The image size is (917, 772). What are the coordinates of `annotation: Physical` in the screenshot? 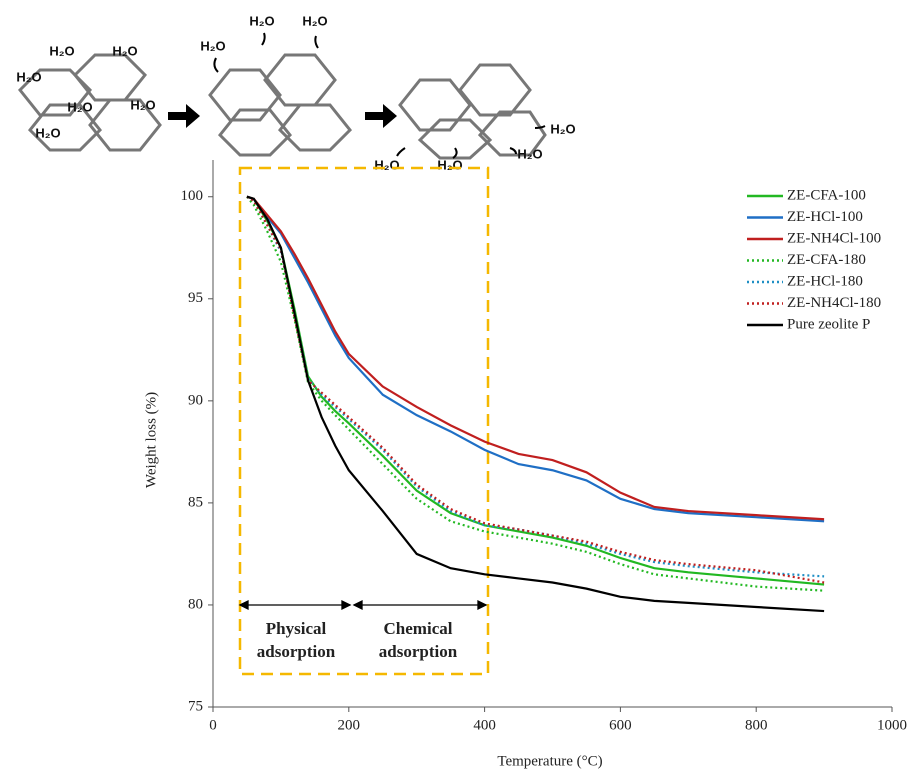 It's located at (296, 628).